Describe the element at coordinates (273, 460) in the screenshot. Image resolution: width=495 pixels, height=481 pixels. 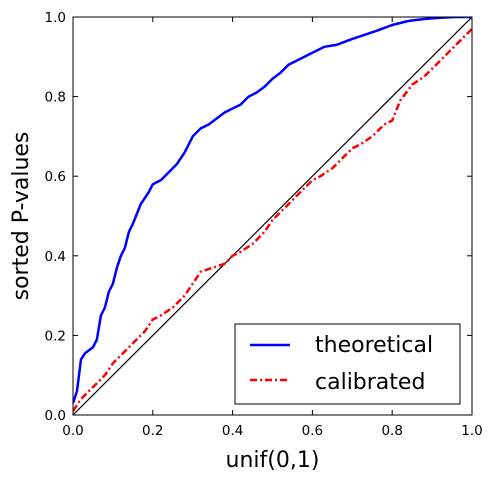
I see `x-axis-label: unif(0,1)` at that location.